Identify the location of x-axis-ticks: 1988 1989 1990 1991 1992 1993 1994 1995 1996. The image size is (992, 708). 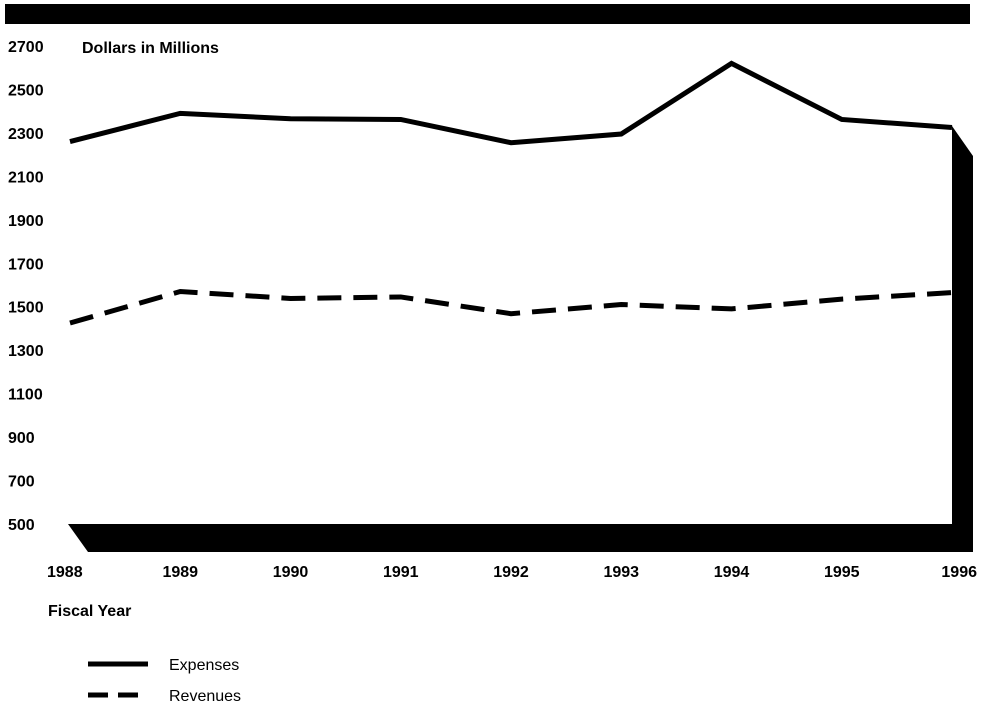
(512, 572).